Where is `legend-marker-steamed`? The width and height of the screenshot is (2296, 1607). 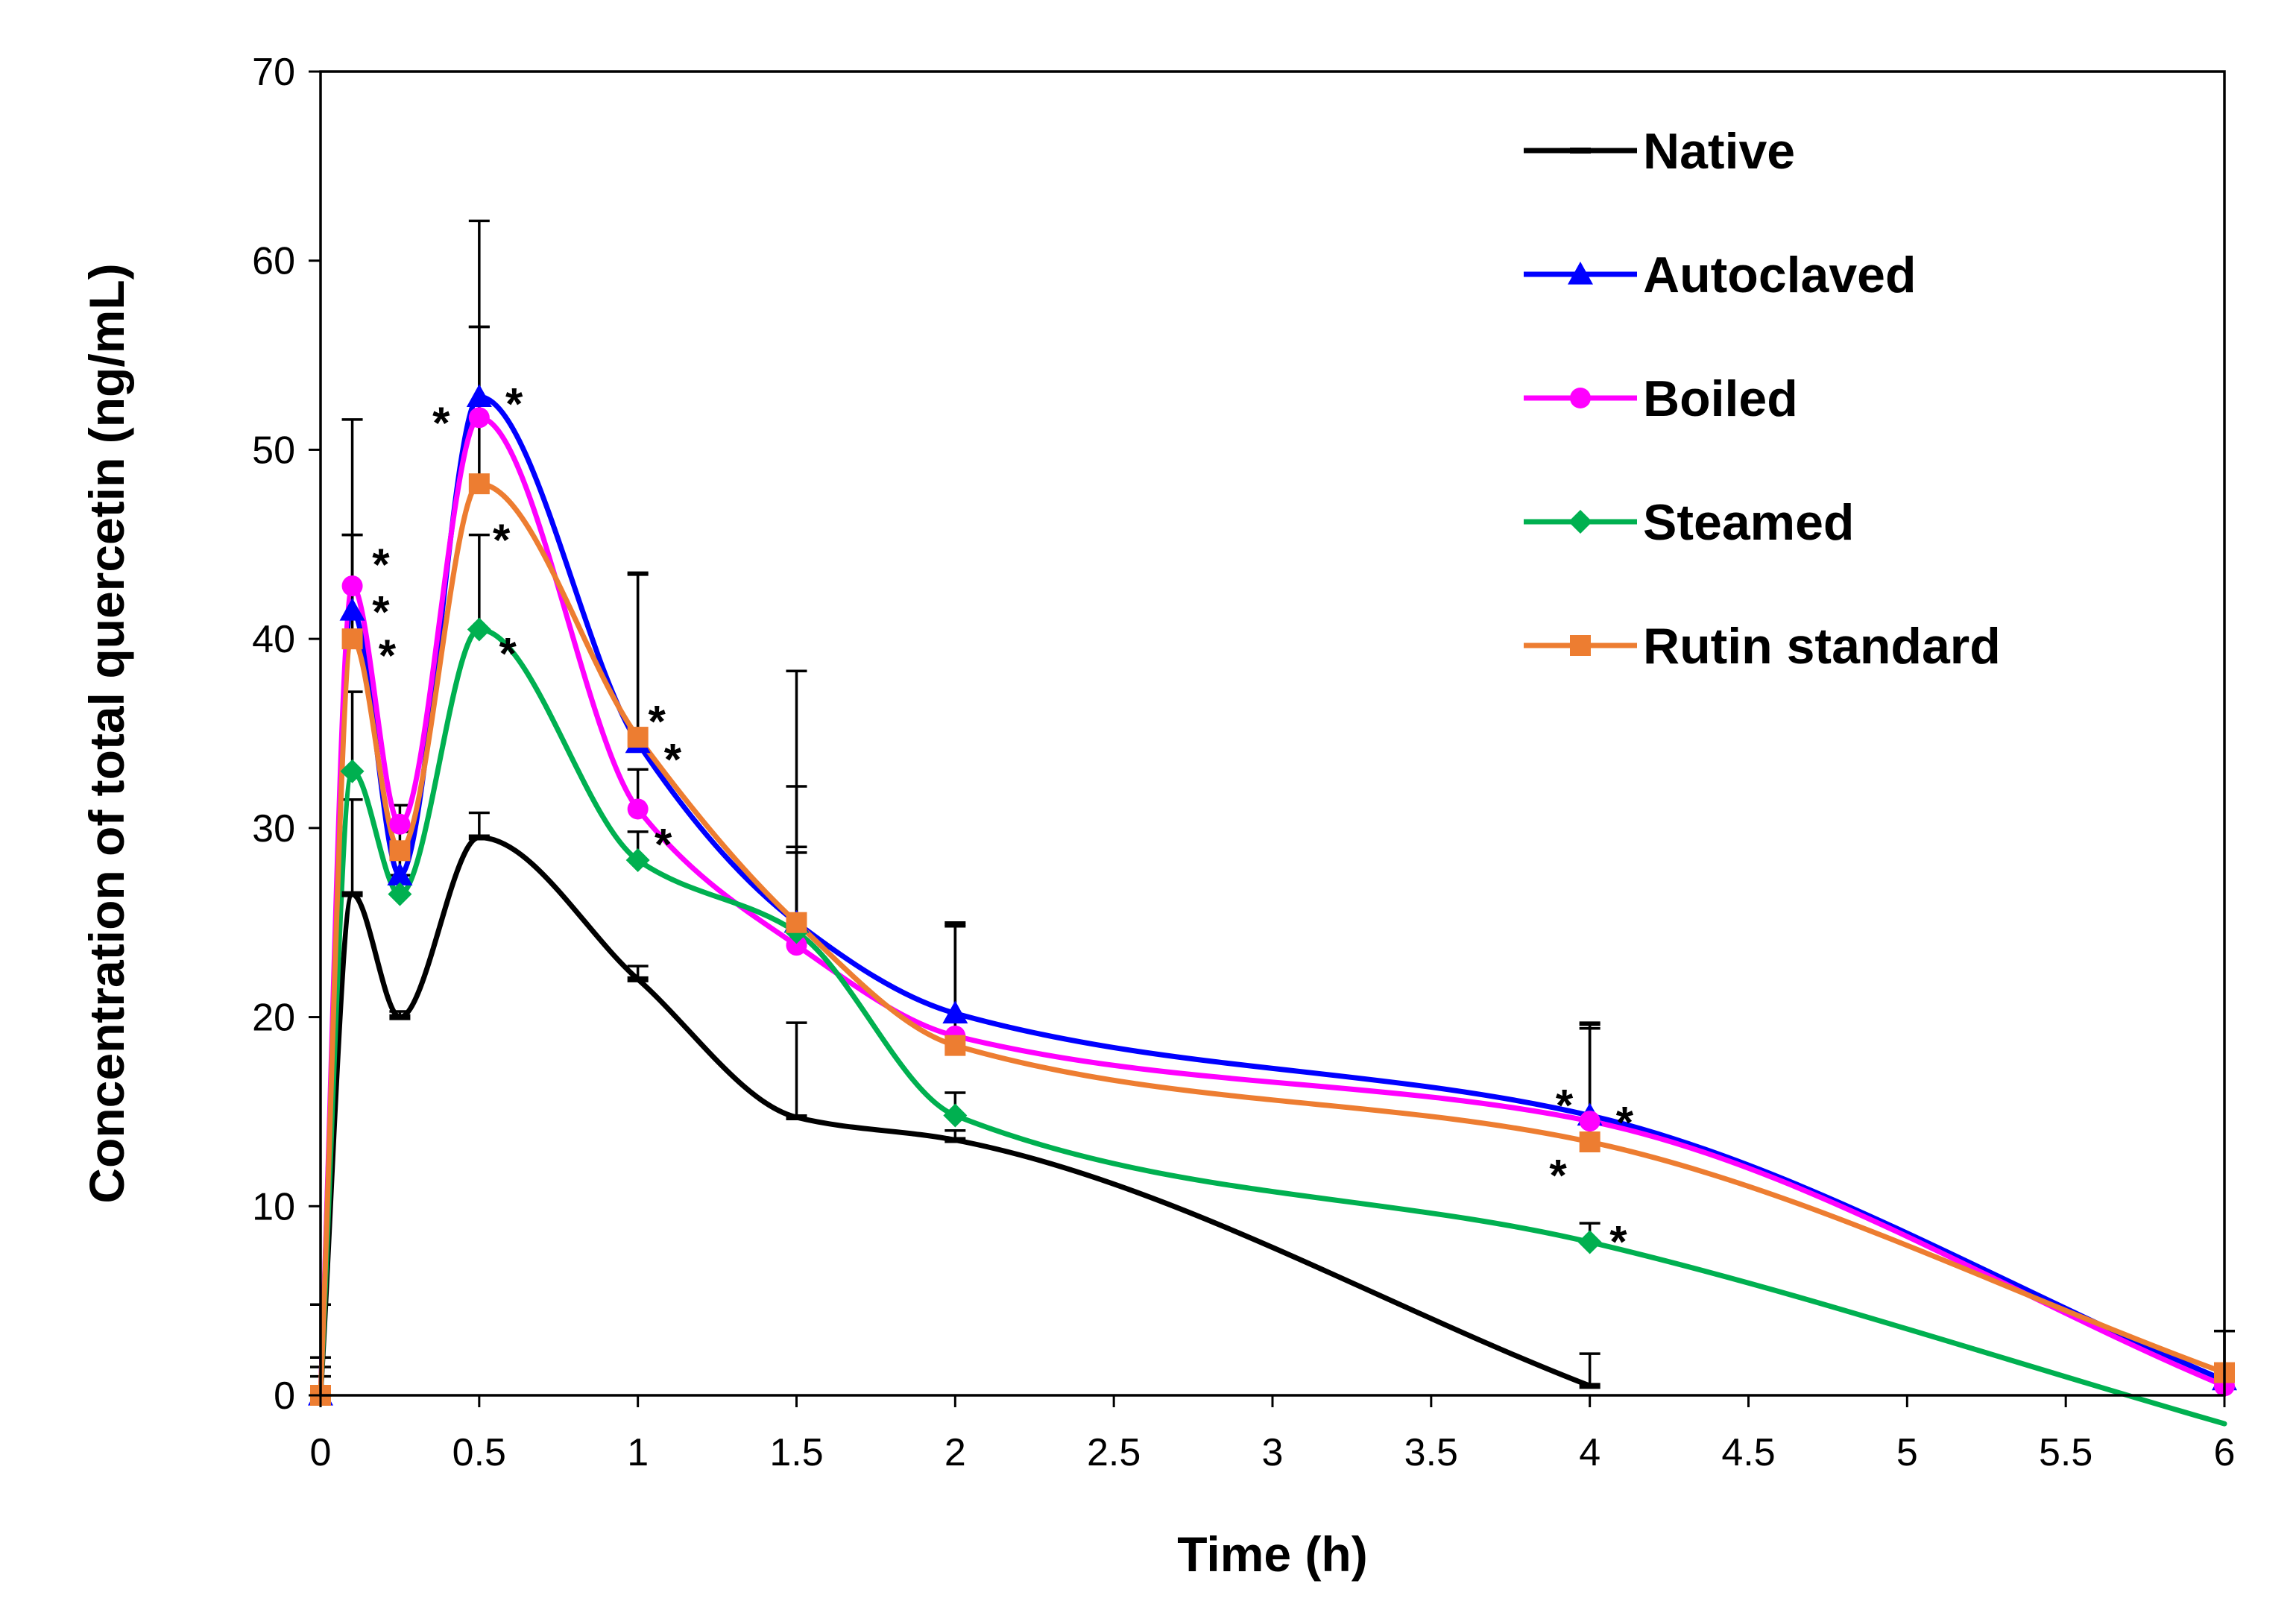 legend-marker-steamed is located at coordinates (1580, 522).